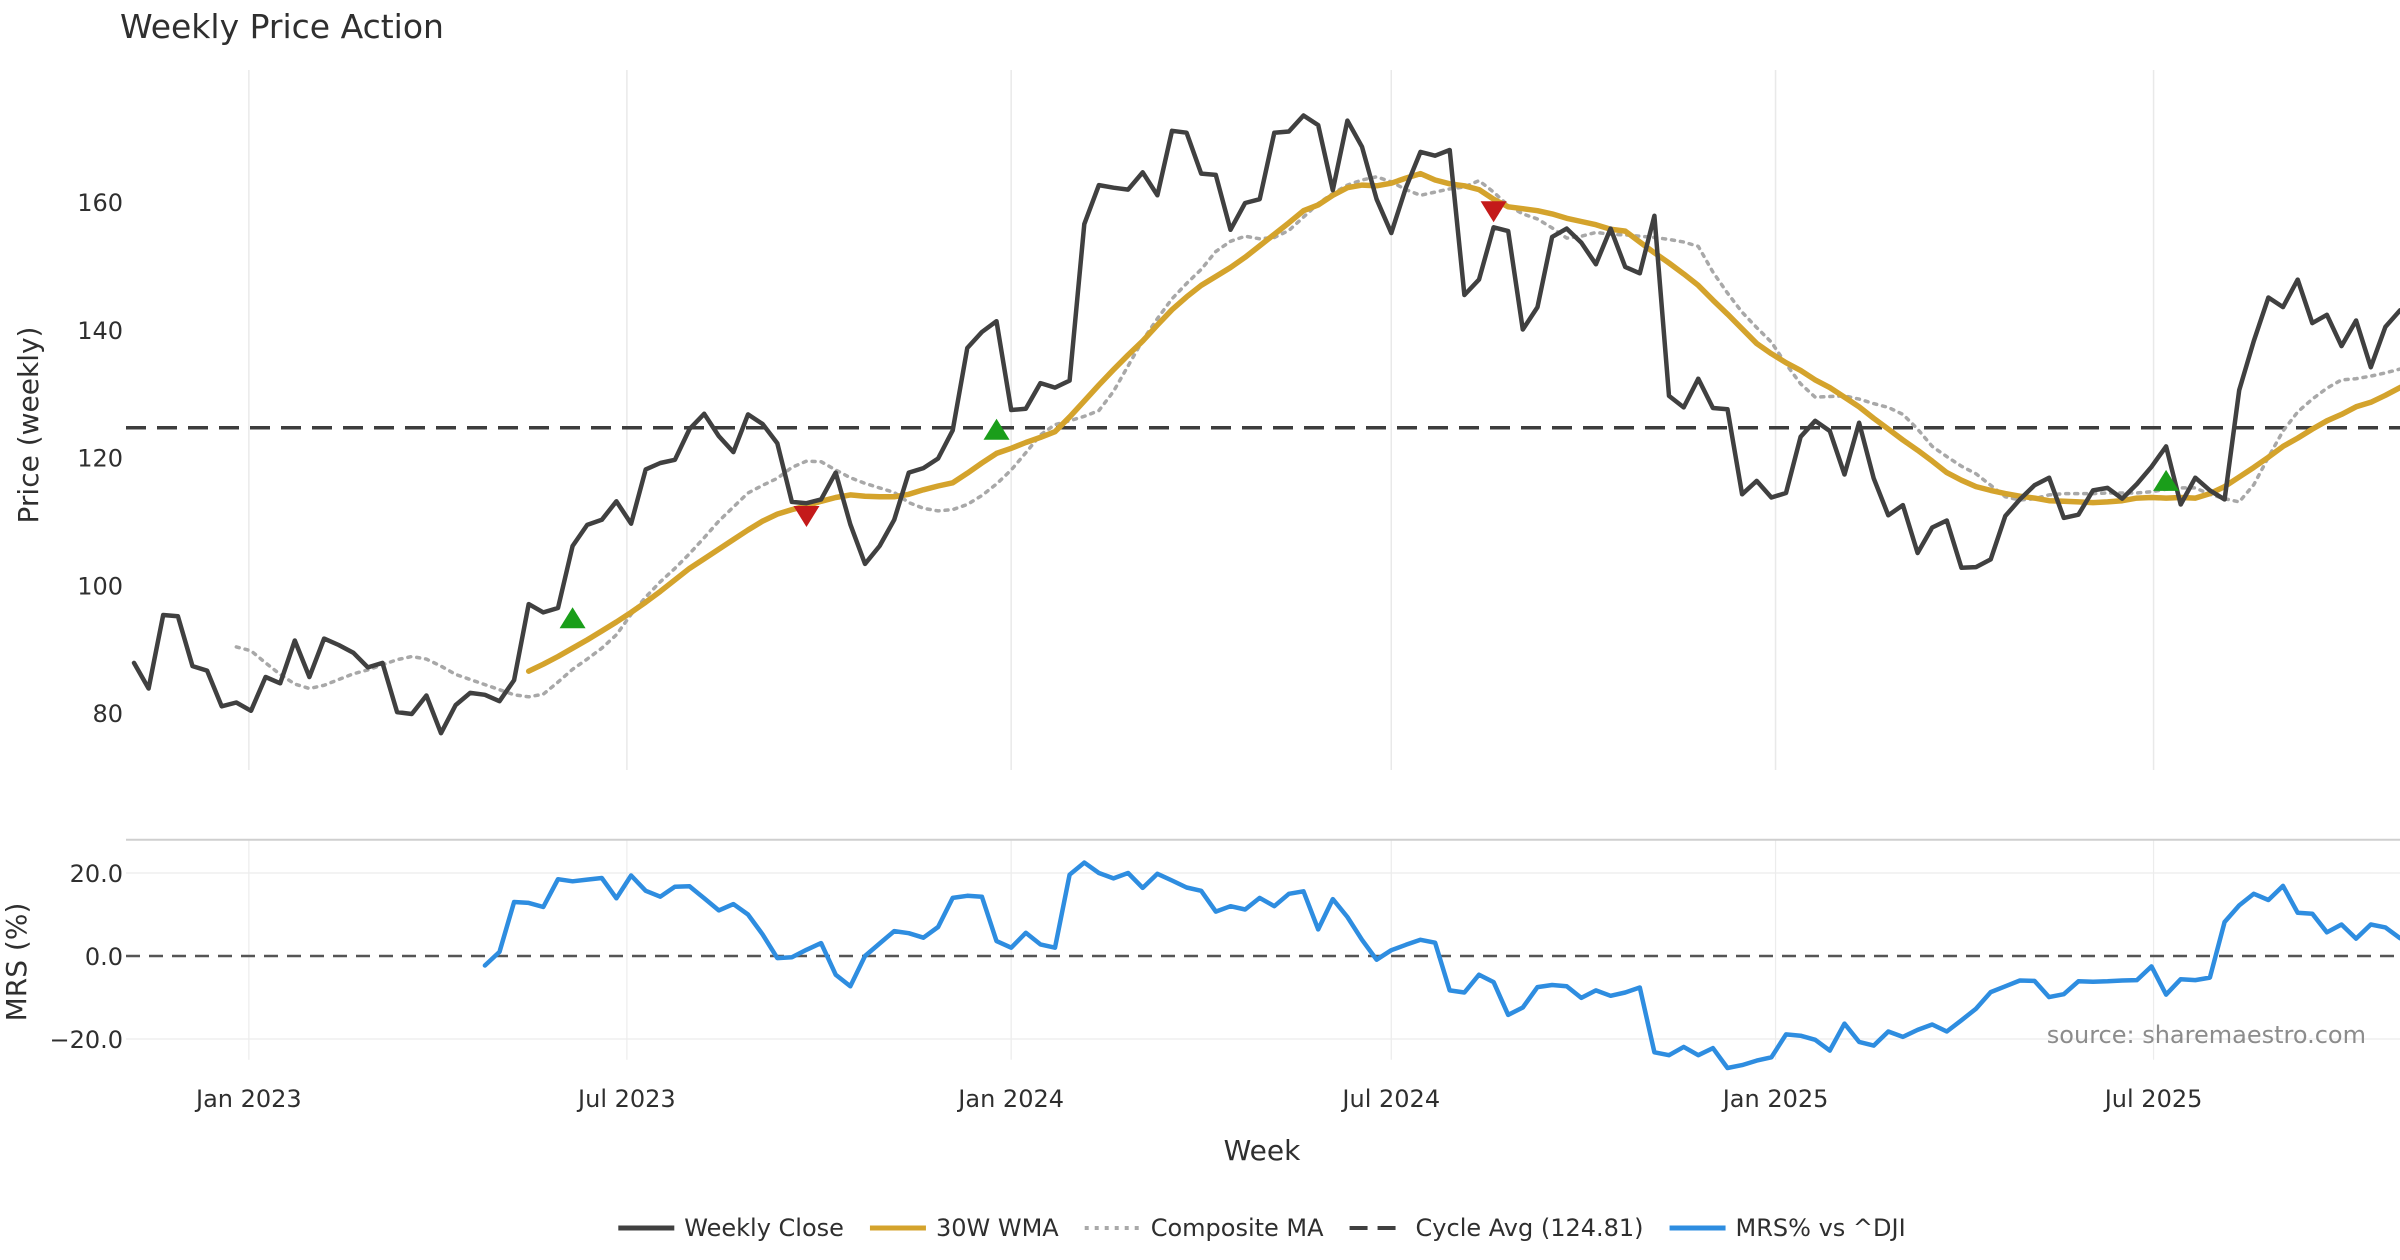 Image resolution: width=2400 pixels, height=1260 pixels. I want to click on mrs-line, so click(1441, 965).